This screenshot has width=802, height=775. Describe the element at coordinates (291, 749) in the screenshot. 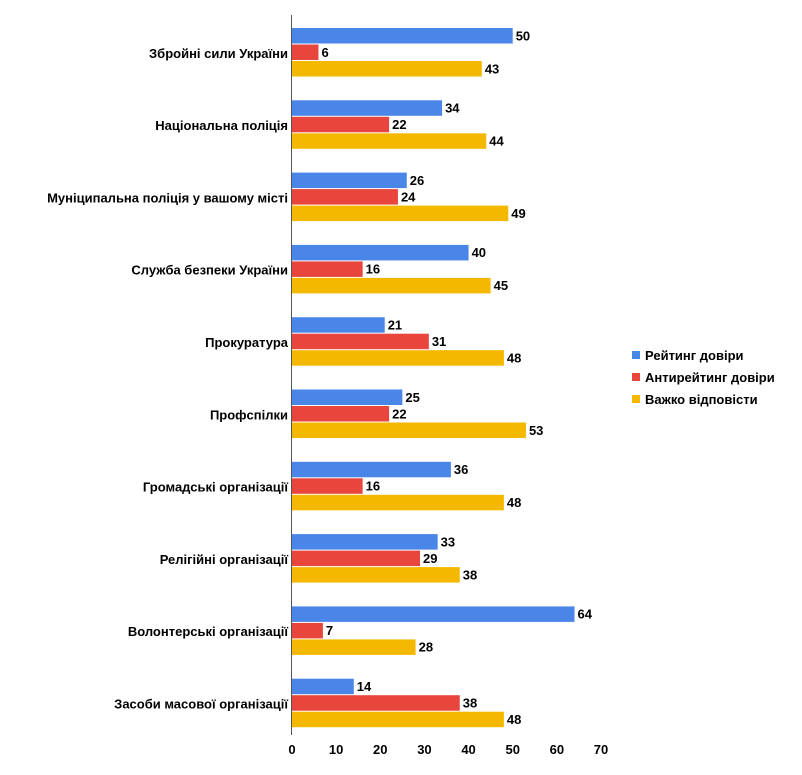

I see `x-tick-label: 0` at that location.